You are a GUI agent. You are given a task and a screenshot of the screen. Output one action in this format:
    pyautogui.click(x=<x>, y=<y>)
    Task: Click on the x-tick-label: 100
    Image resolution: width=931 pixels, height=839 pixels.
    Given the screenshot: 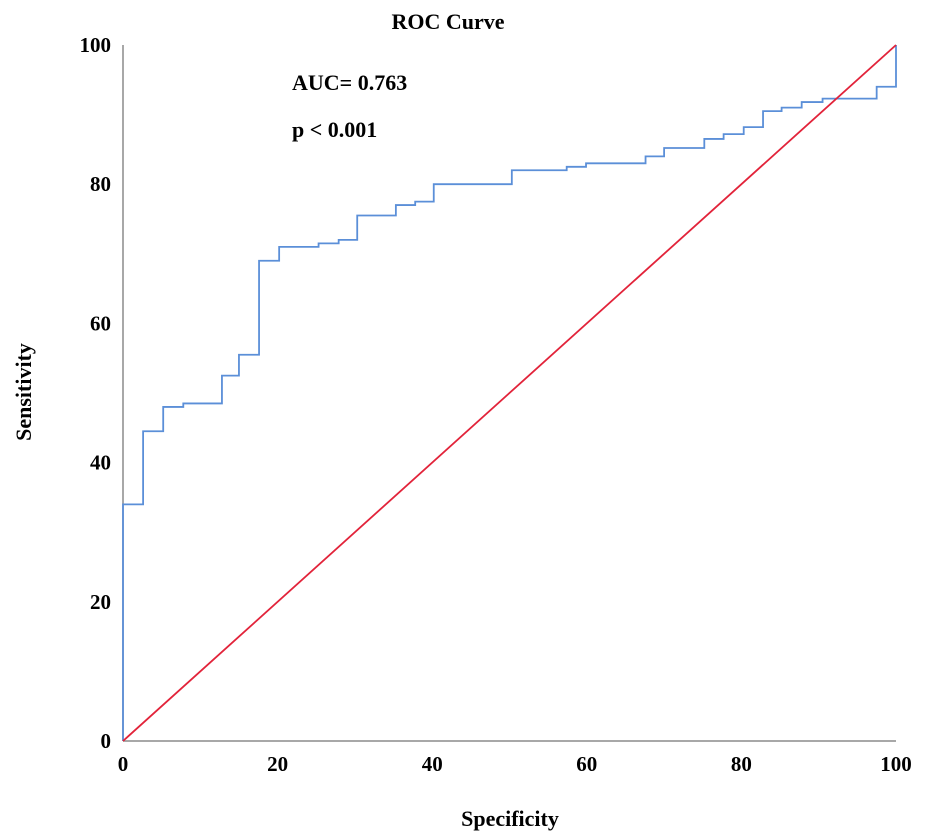 What is the action you would take?
    pyautogui.click(x=896, y=764)
    